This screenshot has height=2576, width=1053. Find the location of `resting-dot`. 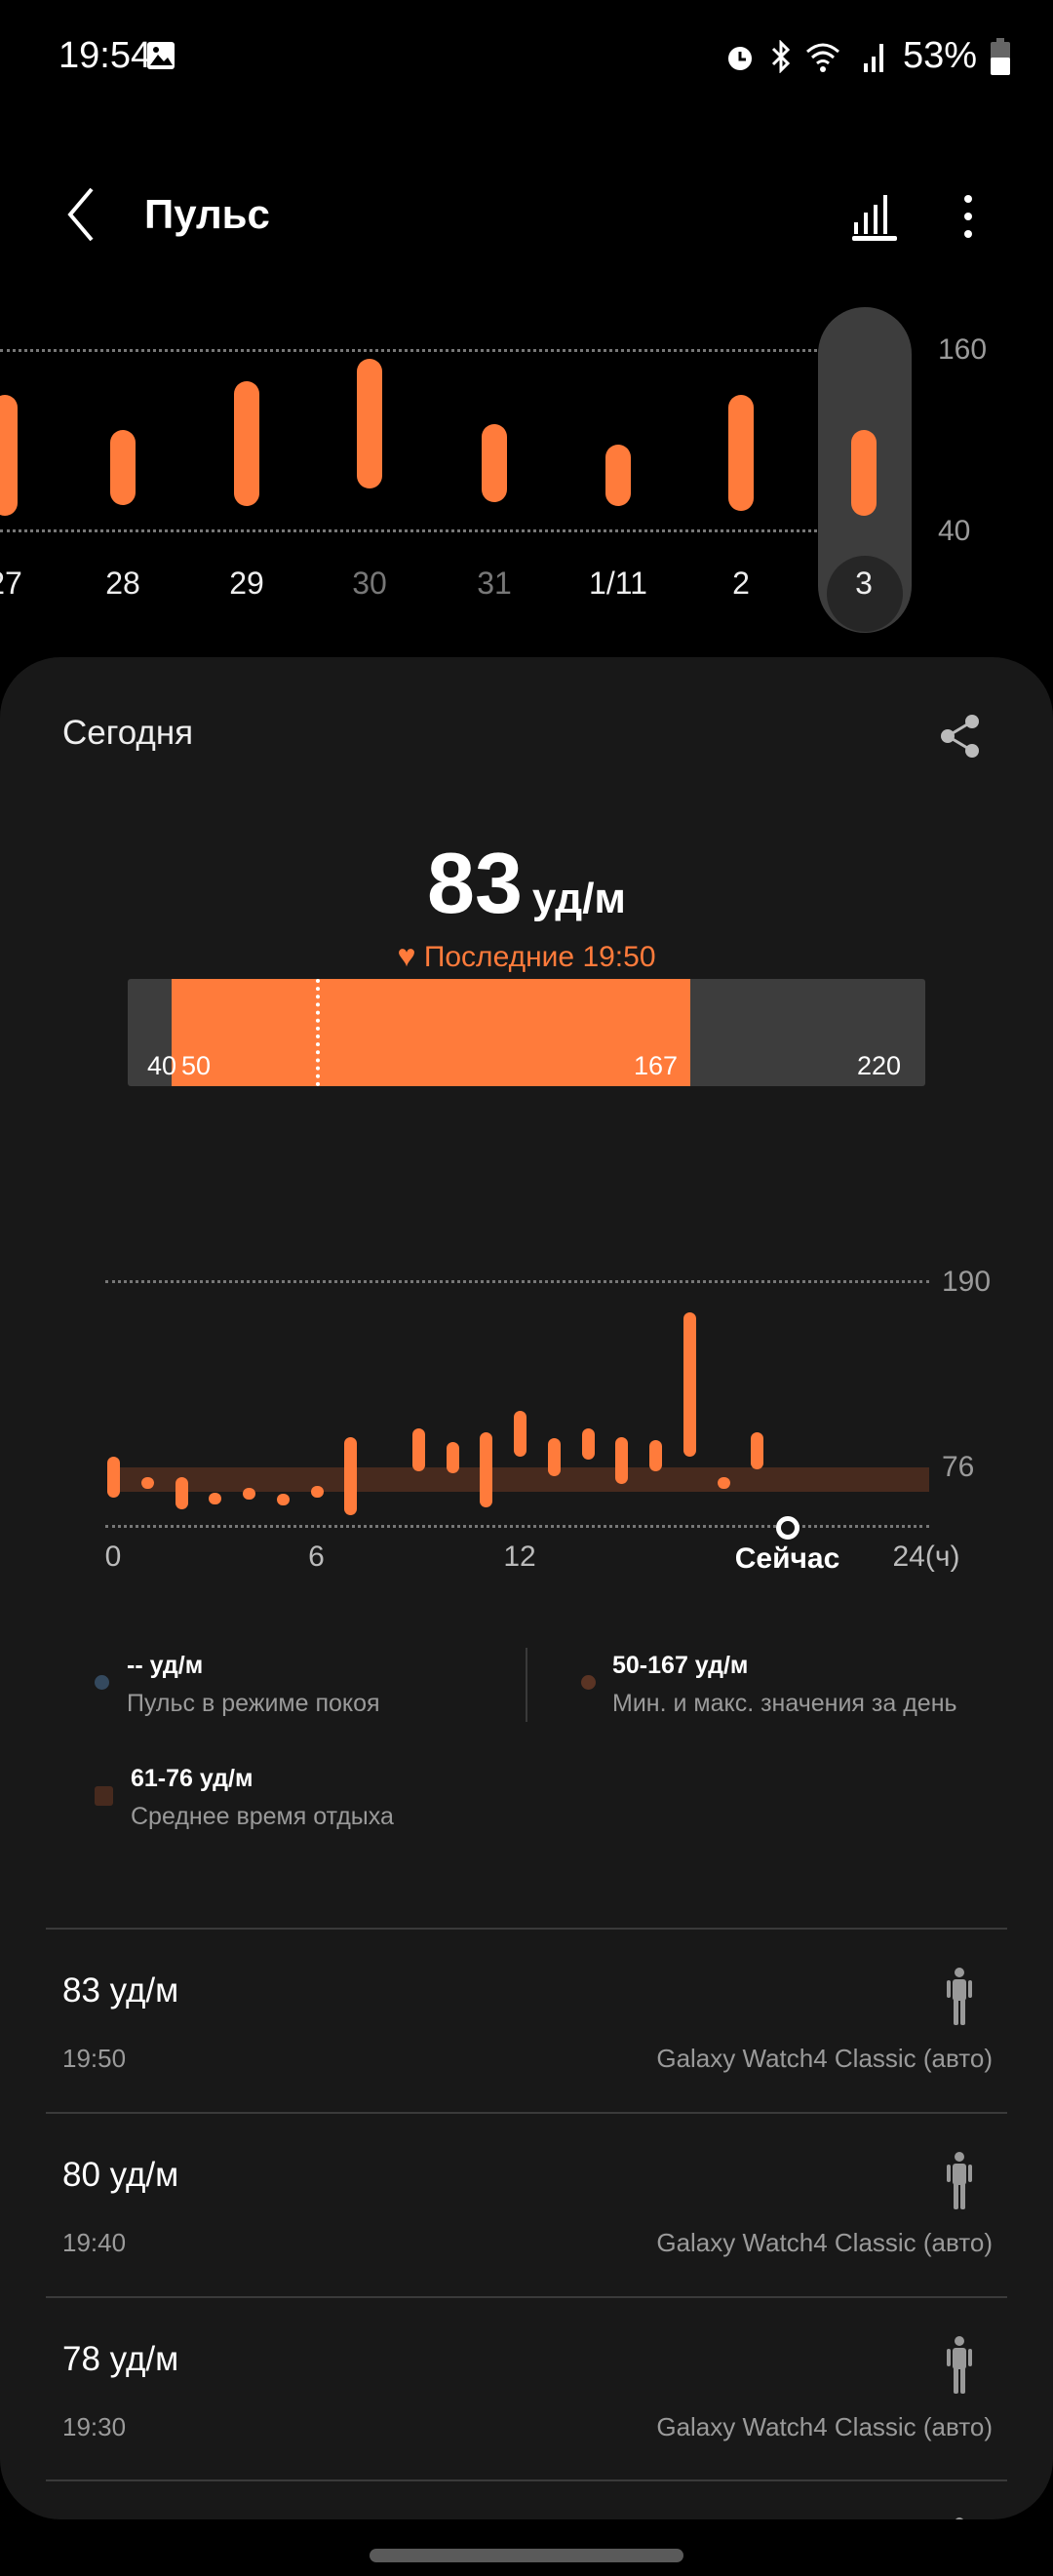

resting-dot is located at coordinates (102, 1682).